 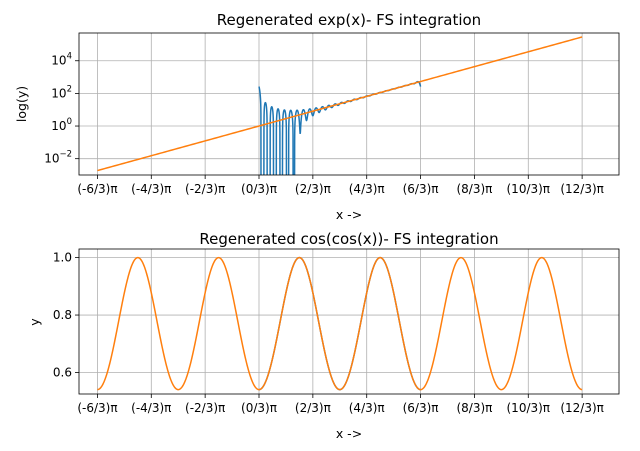 What do you see at coordinates (21, 104) in the screenshot?
I see `chart-exp-ylabel: log(y)` at bounding box center [21, 104].